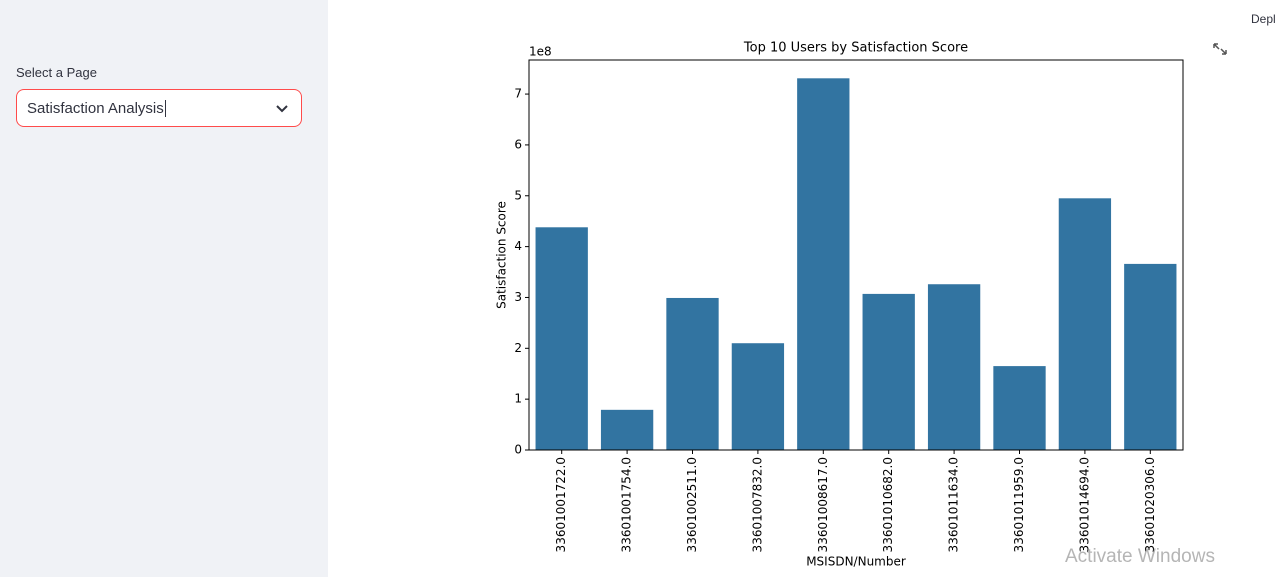 The width and height of the screenshot is (1276, 577). What do you see at coordinates (888, 504) in the screenshot?
I see `x-tick-label: 33601010682.0` at bounding box center [888, 504].